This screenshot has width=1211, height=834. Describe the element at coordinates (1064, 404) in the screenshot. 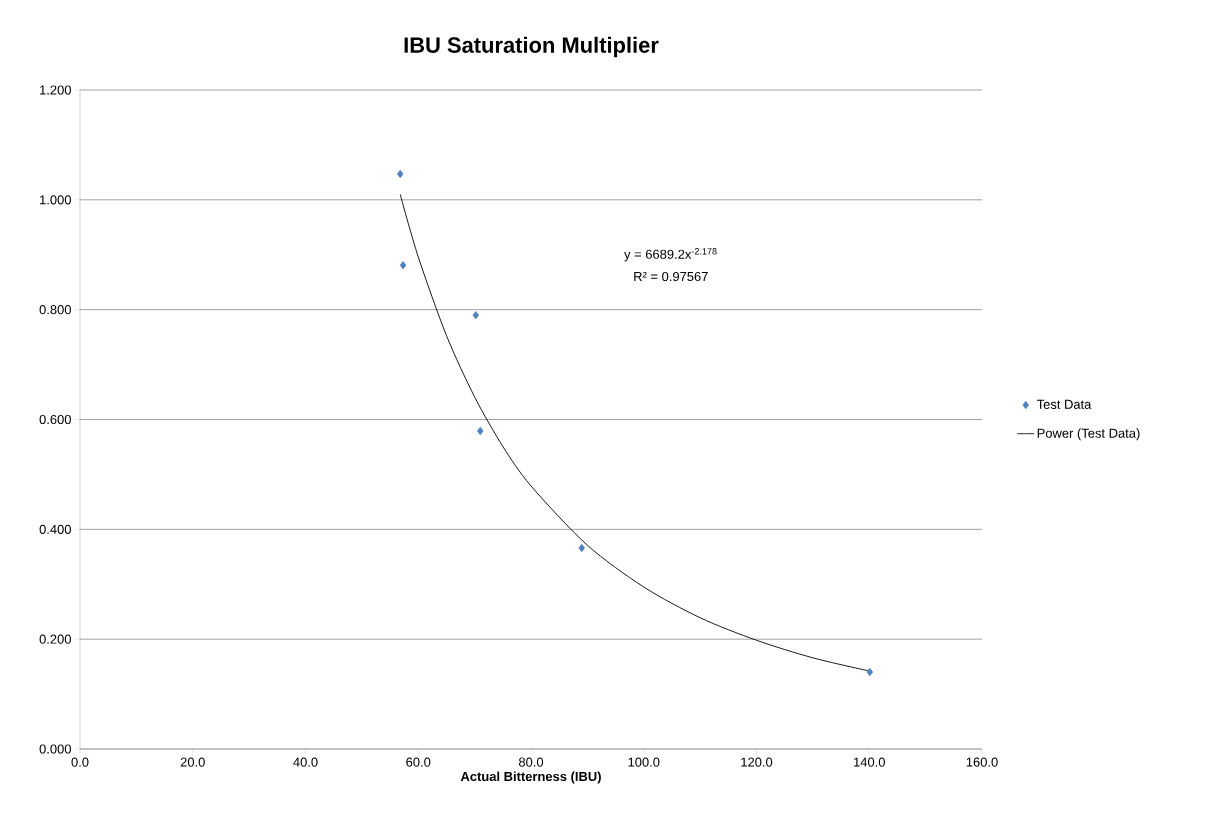

I see `legend-label: Test Data` at that location.